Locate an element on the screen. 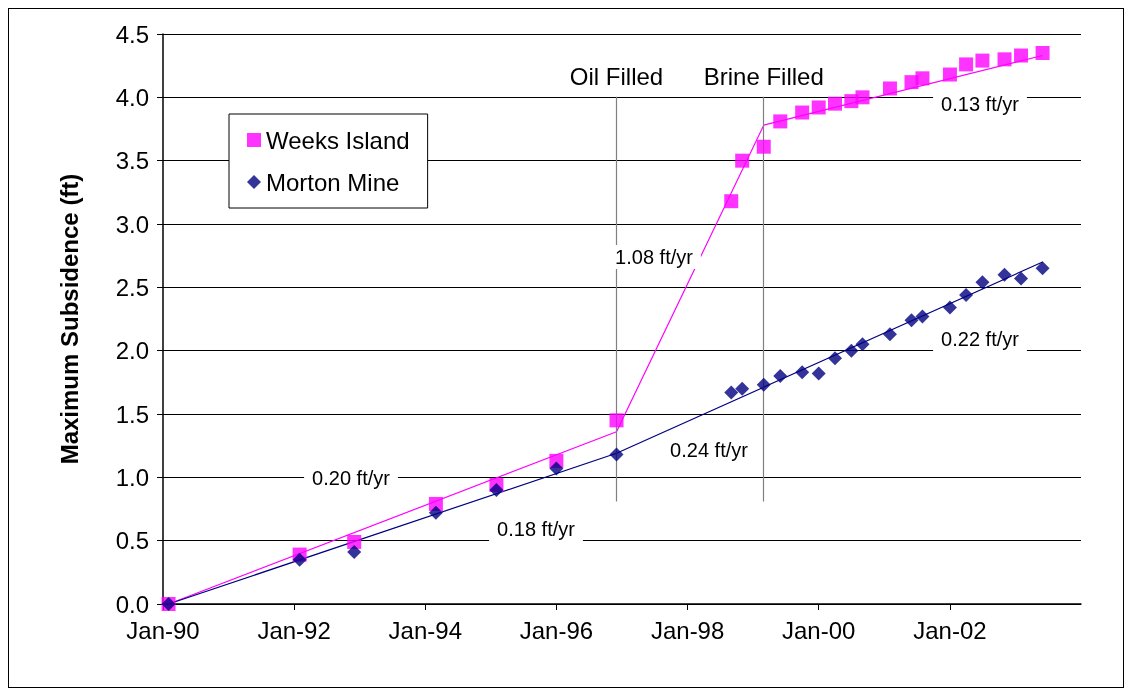 The height and width of the screenshot is (696, 1132). legend-label: Weeks Island is located at coordinates (338, 140).